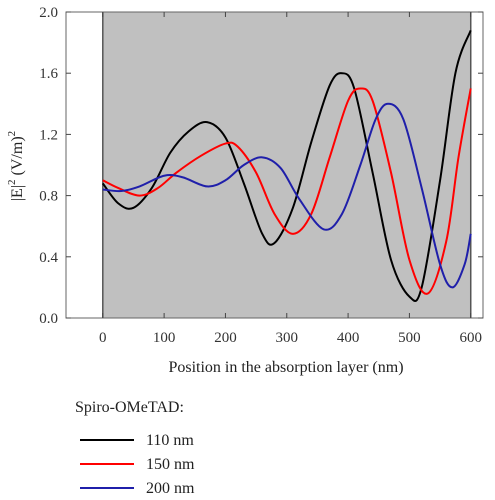 This screenshot has width=495, height=500. Describe the element at coordinates (48, 74) in the screenshot. I see `y-tick-label: 1.6` at that location.